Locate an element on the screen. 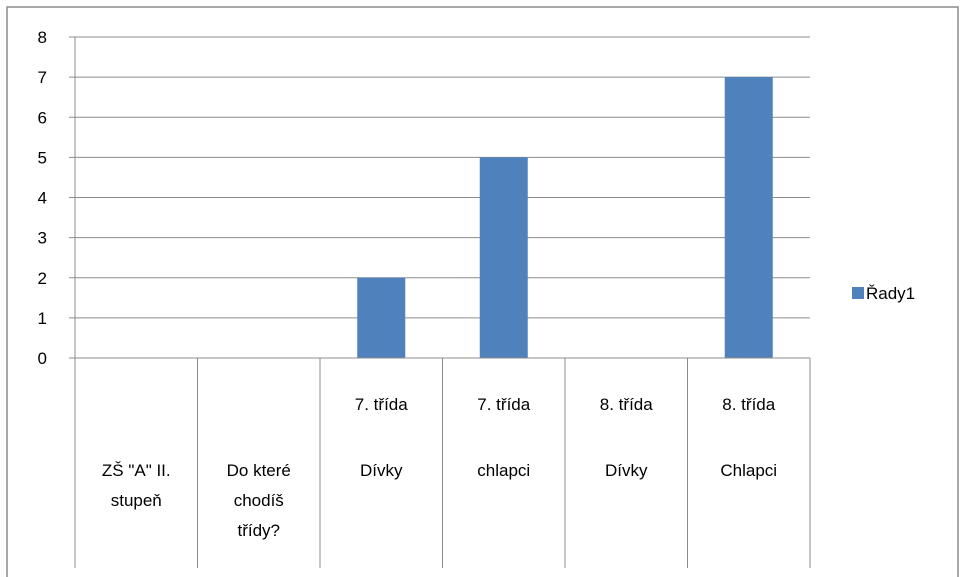 This screenshot has height=577, width=960. y-tick-labels: 0 1 2 3 4 5 6 7 8 is located at coordinates (42, 198).